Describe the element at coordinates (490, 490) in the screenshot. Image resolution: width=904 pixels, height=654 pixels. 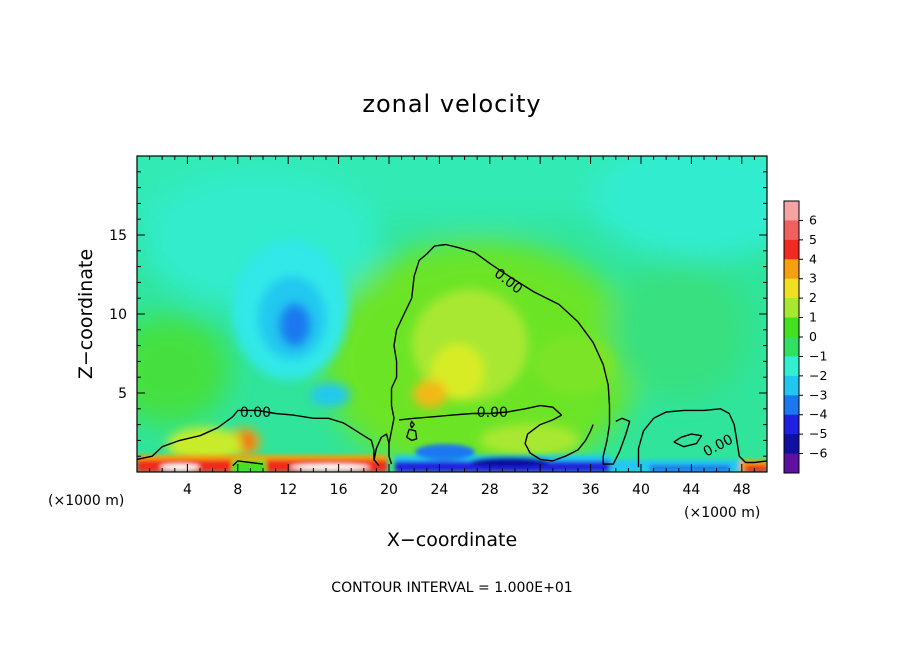
I see `x-tick-label: 28` at that location.